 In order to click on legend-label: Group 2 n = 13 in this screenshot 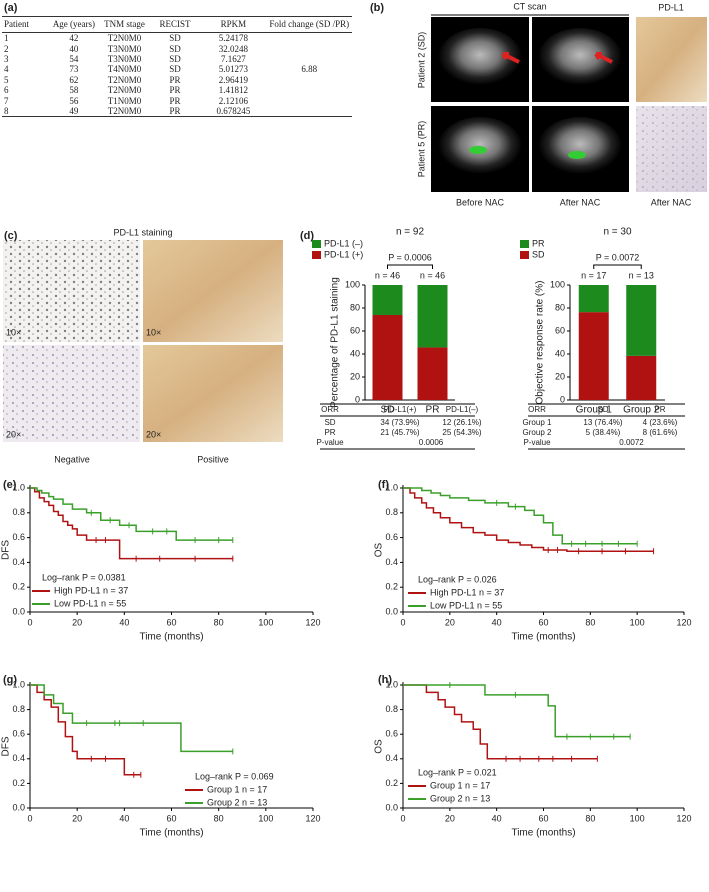, I will do `click(237, 802)`.